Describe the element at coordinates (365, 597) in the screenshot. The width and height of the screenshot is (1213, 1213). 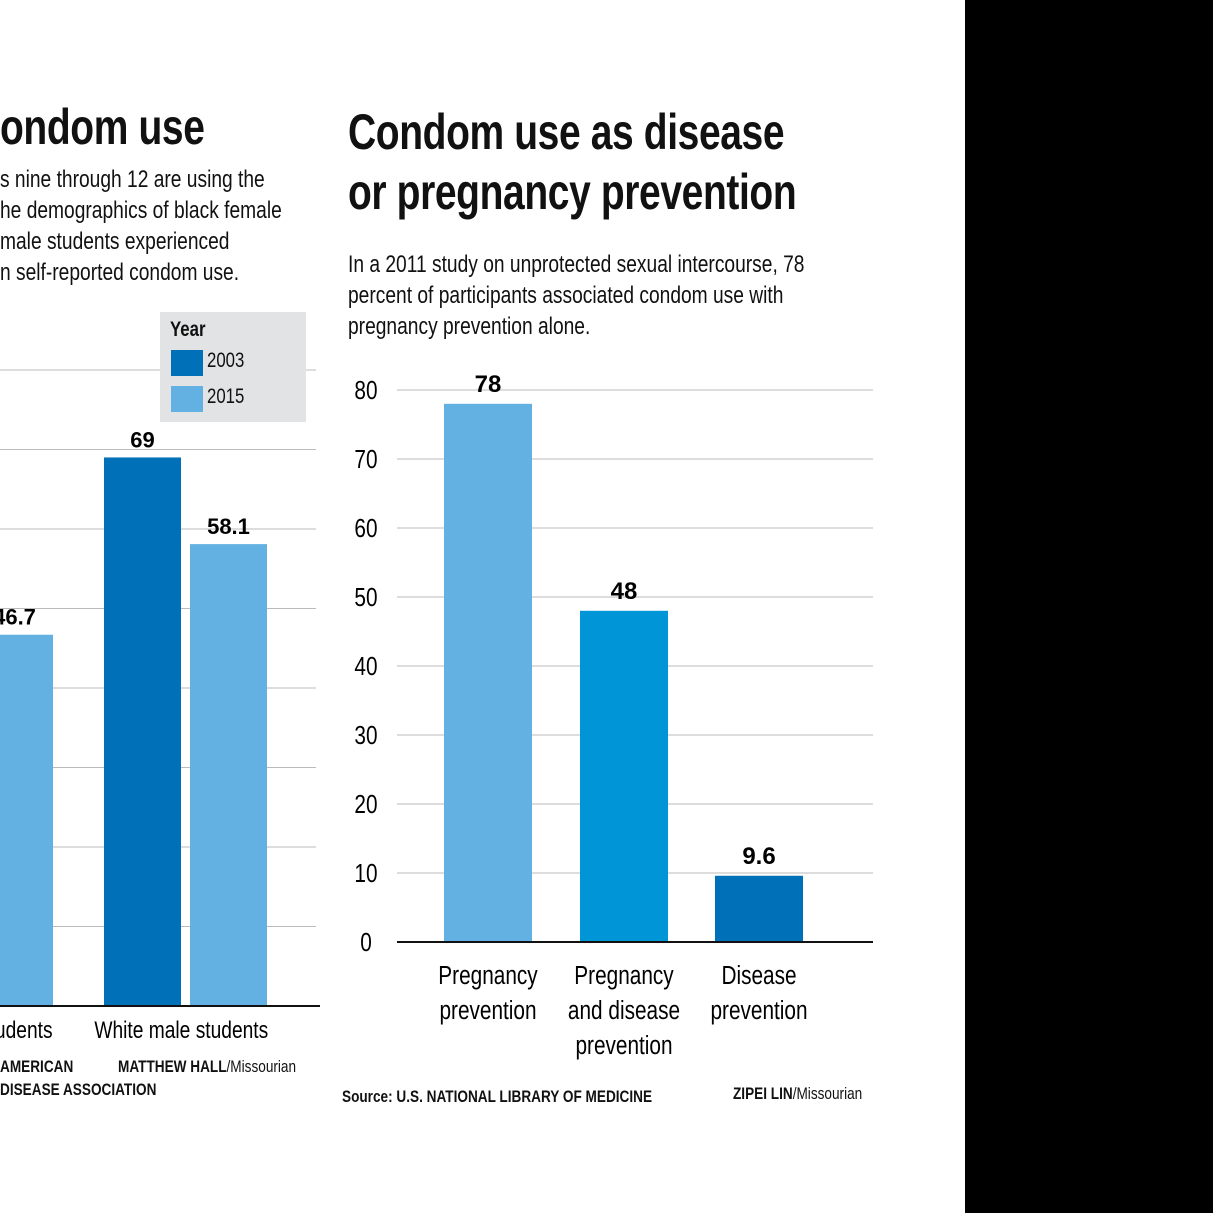
I see `y-tick-label: 50` at that location.